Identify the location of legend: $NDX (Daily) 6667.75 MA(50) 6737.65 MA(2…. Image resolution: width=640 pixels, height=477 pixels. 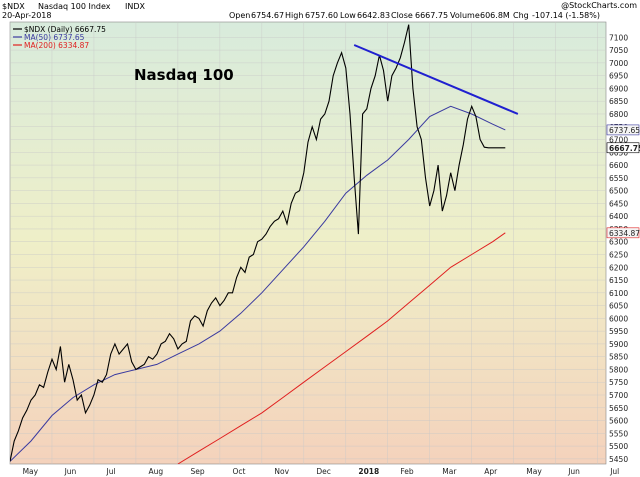
(59, 37).